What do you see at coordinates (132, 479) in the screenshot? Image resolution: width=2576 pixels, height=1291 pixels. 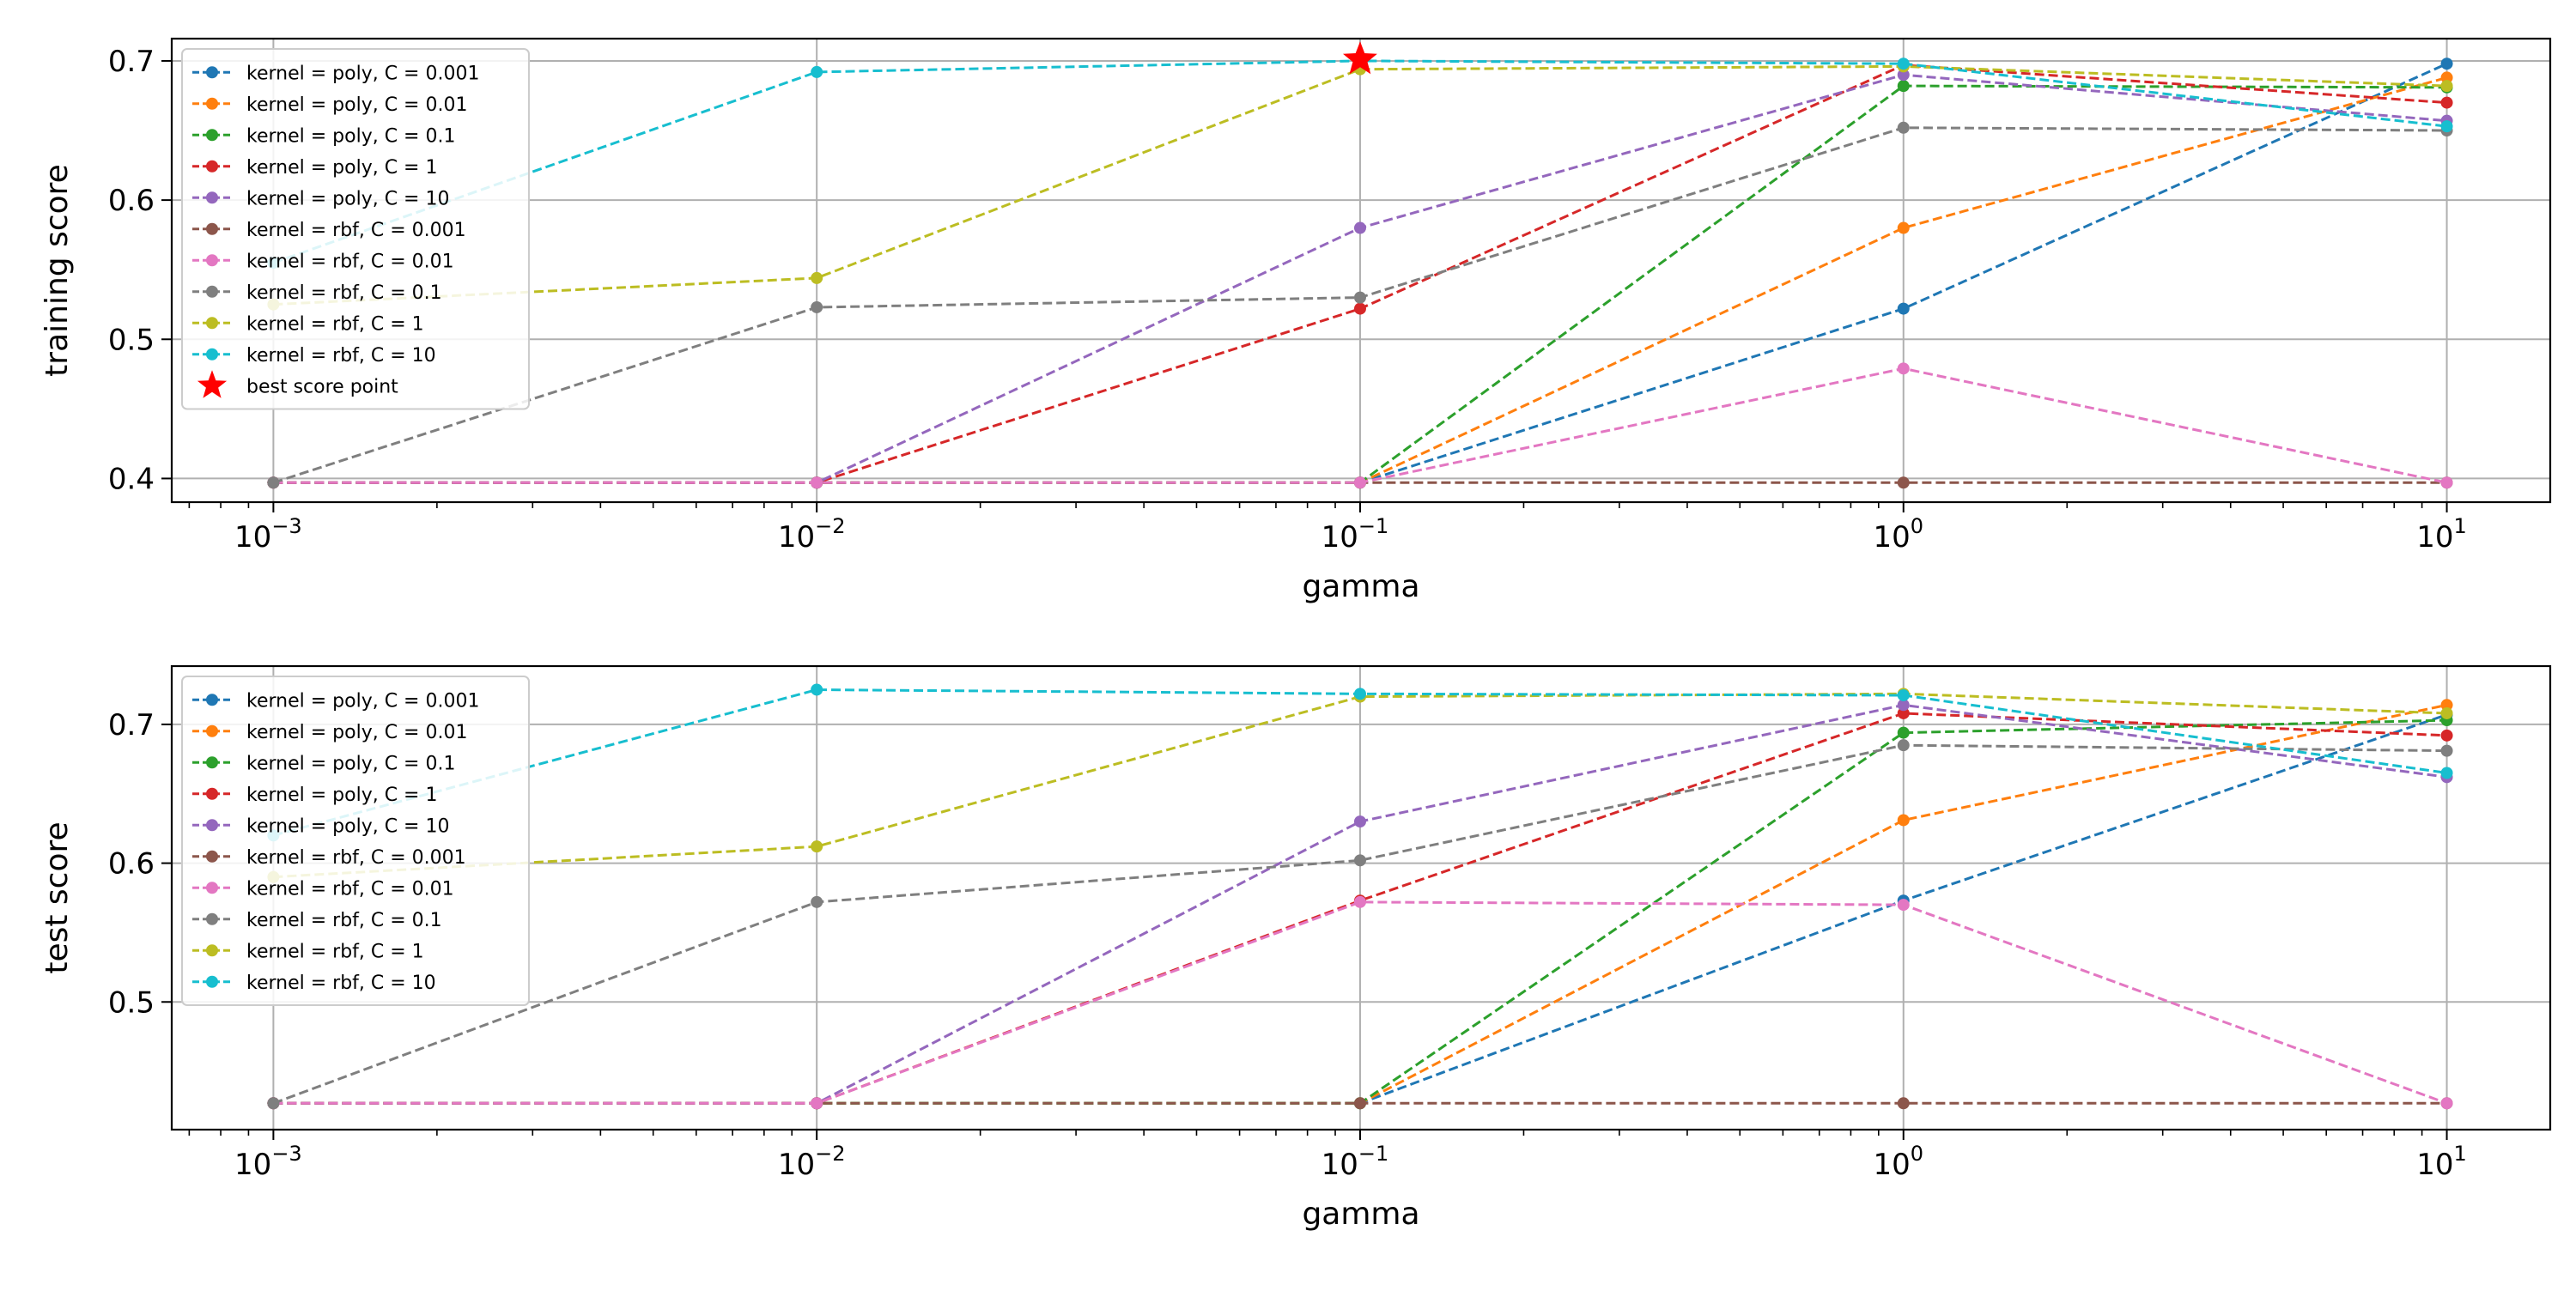 I see `y-tick-label: 0.4` at bounding box center [132, 479].